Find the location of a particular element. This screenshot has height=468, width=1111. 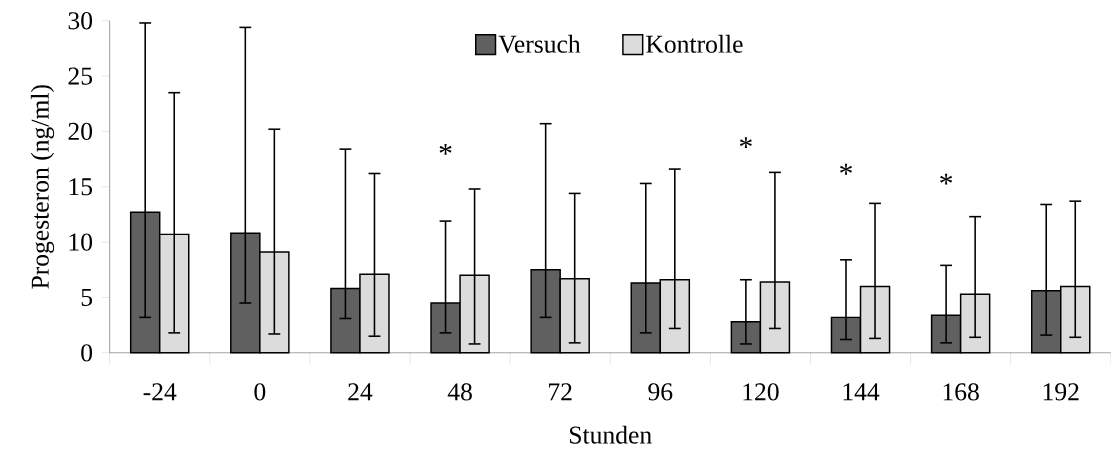

y-tick-label: 25 is located at coordinates (80, 76).